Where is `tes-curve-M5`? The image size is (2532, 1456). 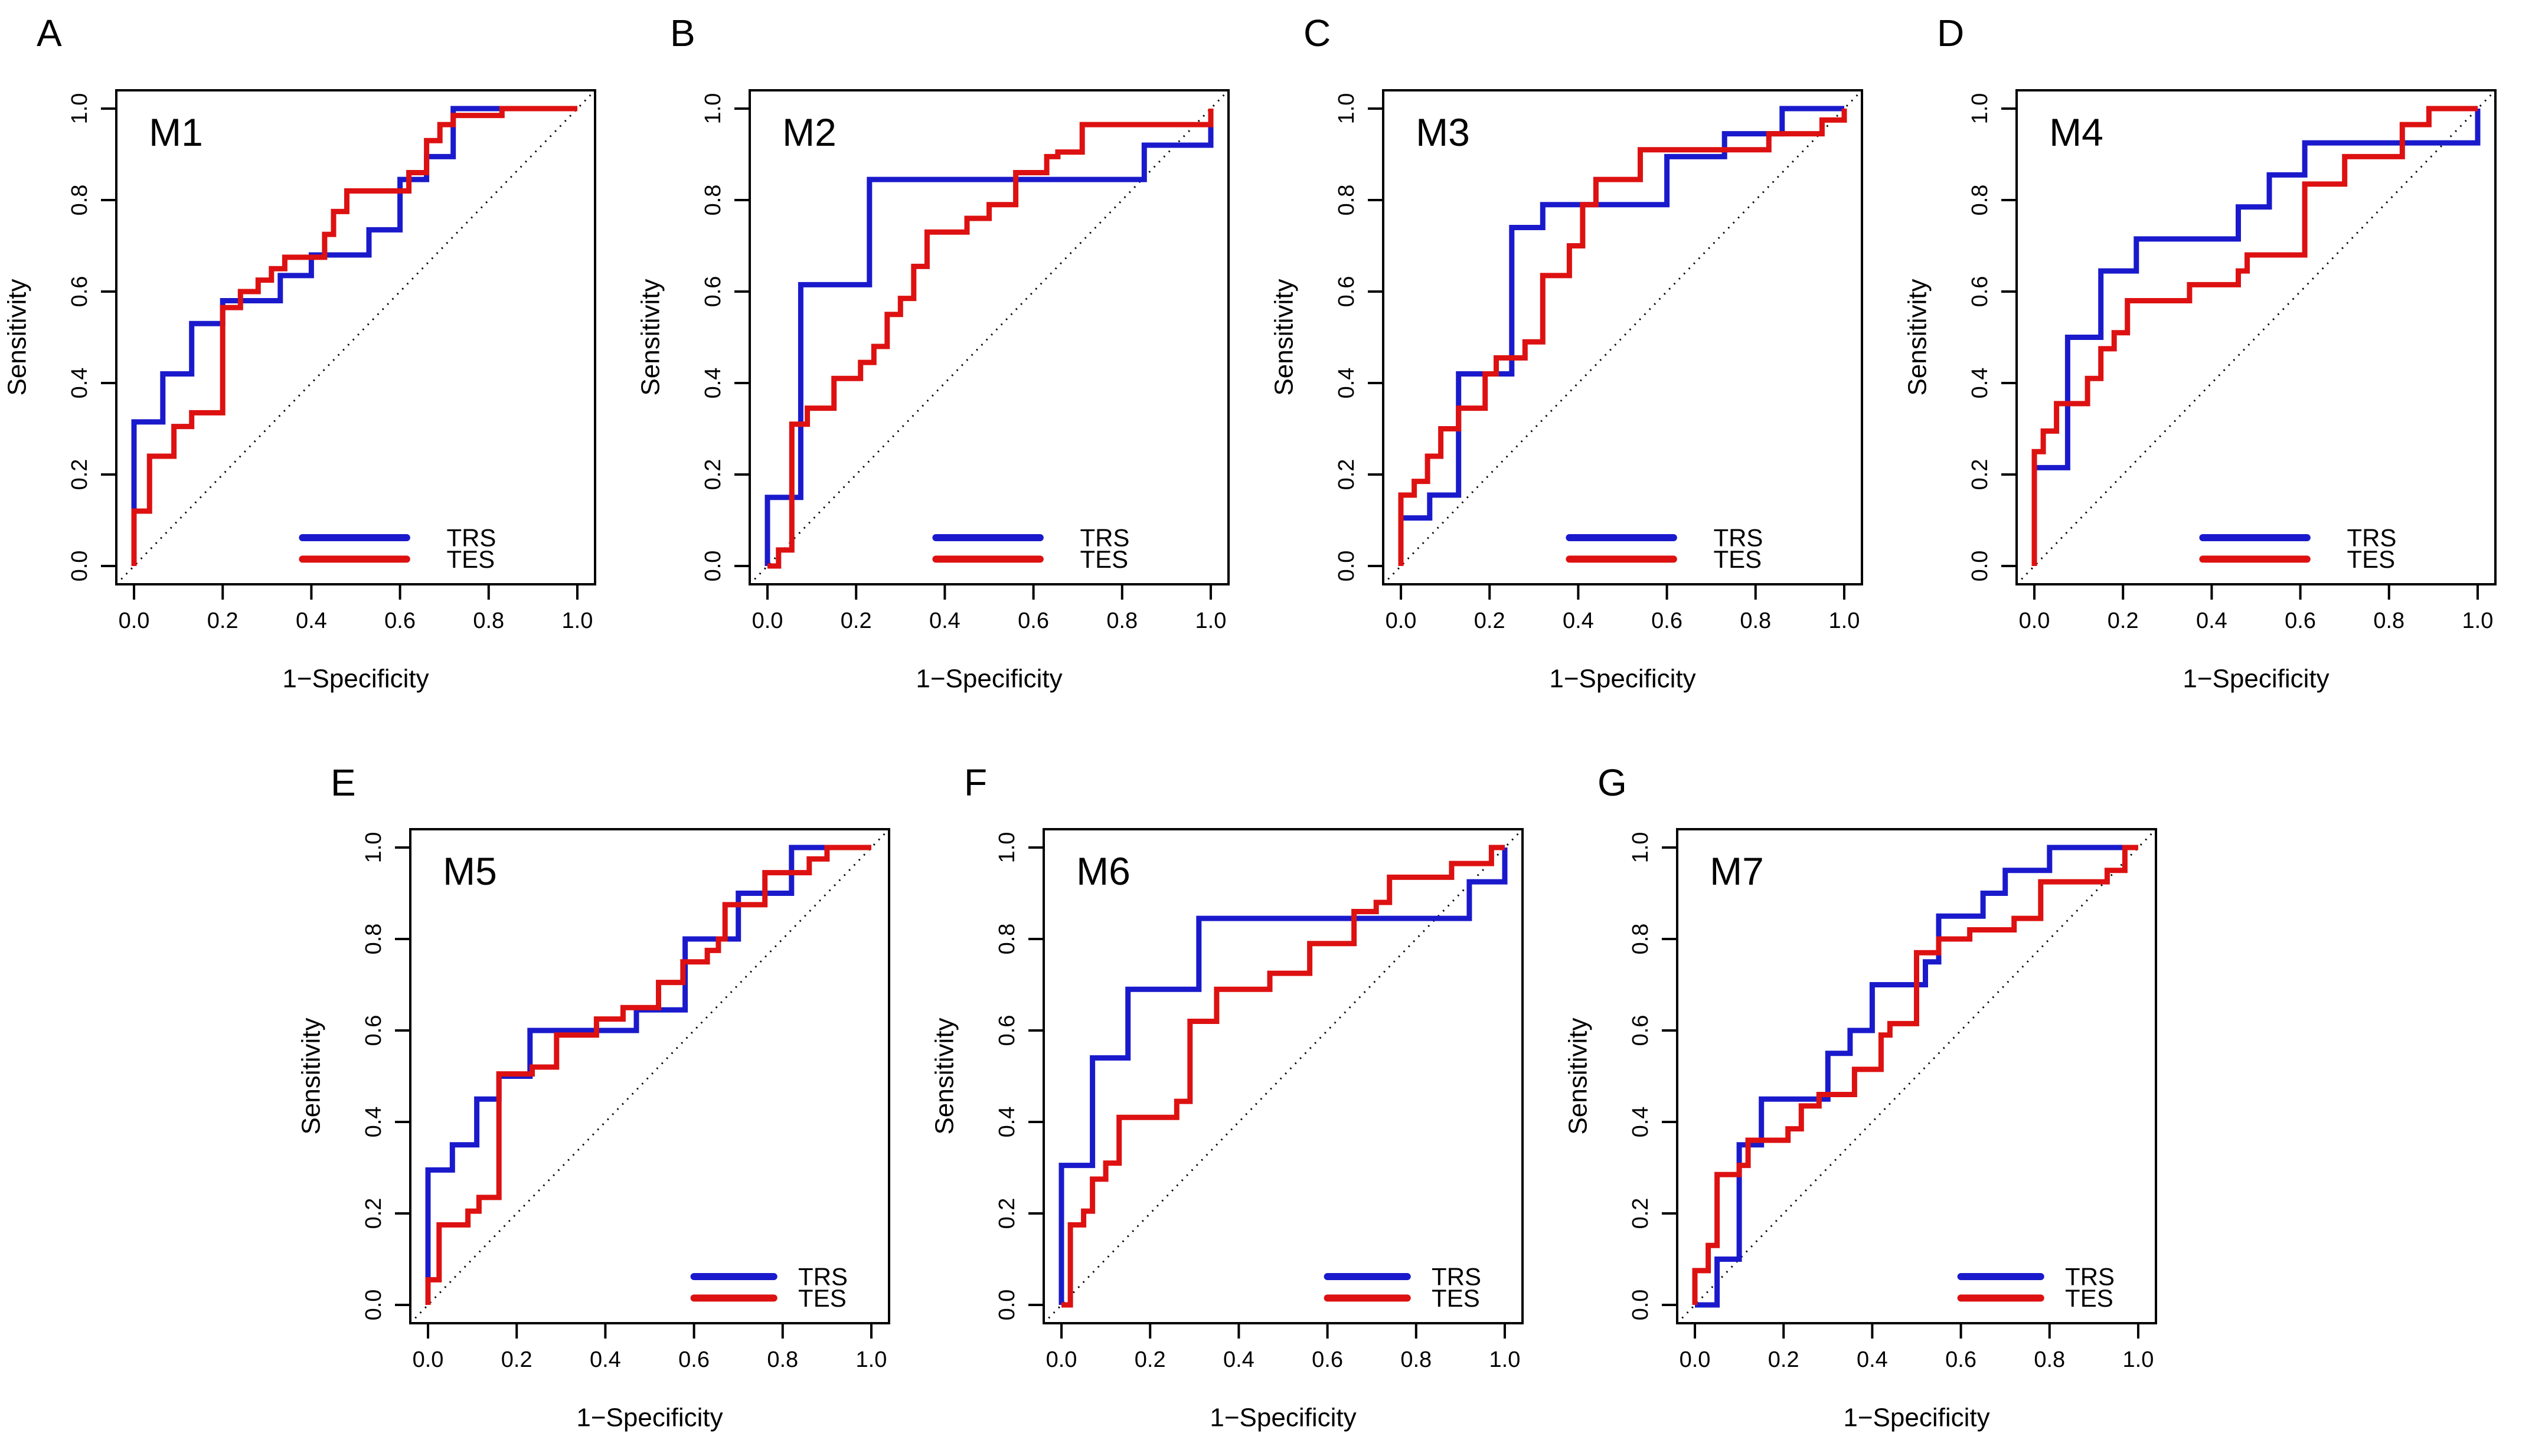
tes-curve-M5 is located at coordinates (648, 1075).